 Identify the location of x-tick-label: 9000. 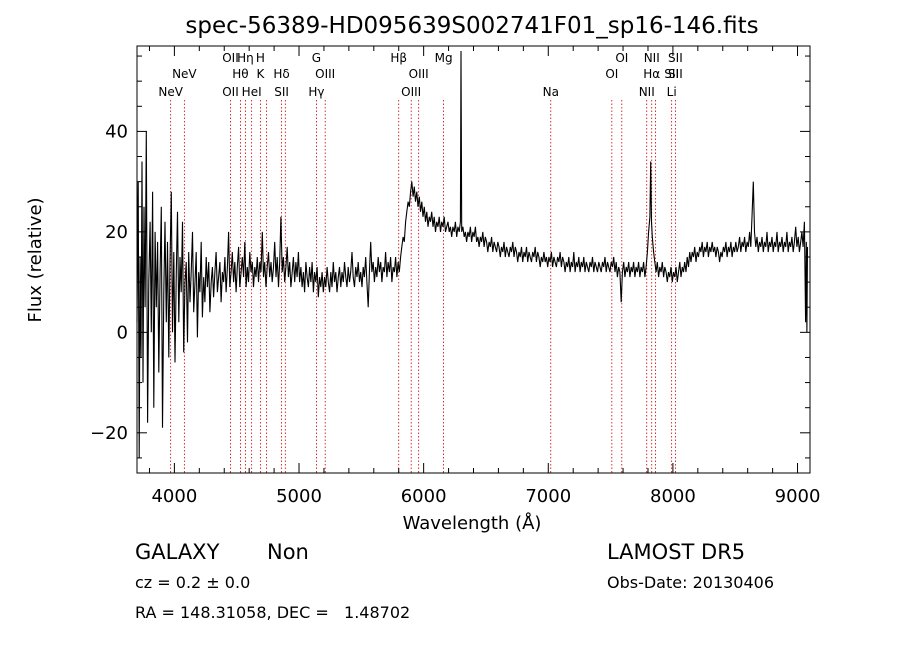
(798, 496).